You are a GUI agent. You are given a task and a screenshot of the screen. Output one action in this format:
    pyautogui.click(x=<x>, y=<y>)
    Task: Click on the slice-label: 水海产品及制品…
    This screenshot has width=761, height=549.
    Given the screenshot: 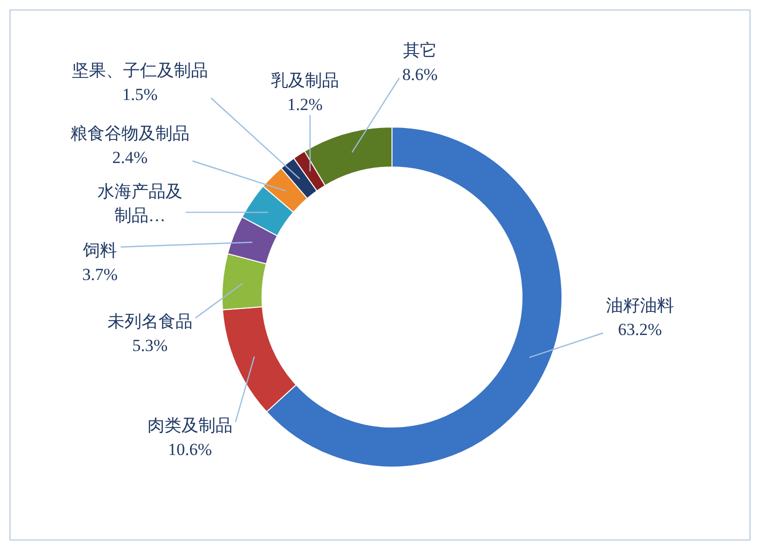 What is the action you would take?
    pyautogui.click(x=140, y=203)
    